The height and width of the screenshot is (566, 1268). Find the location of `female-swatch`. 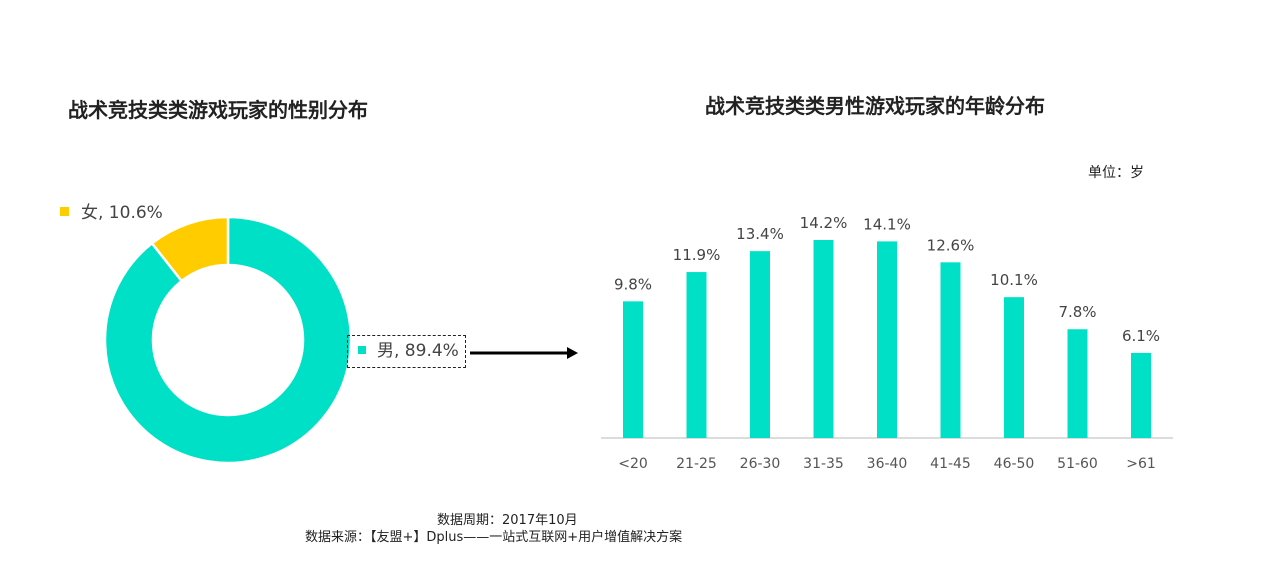

female-swatch is located at coordinates (64, 211).